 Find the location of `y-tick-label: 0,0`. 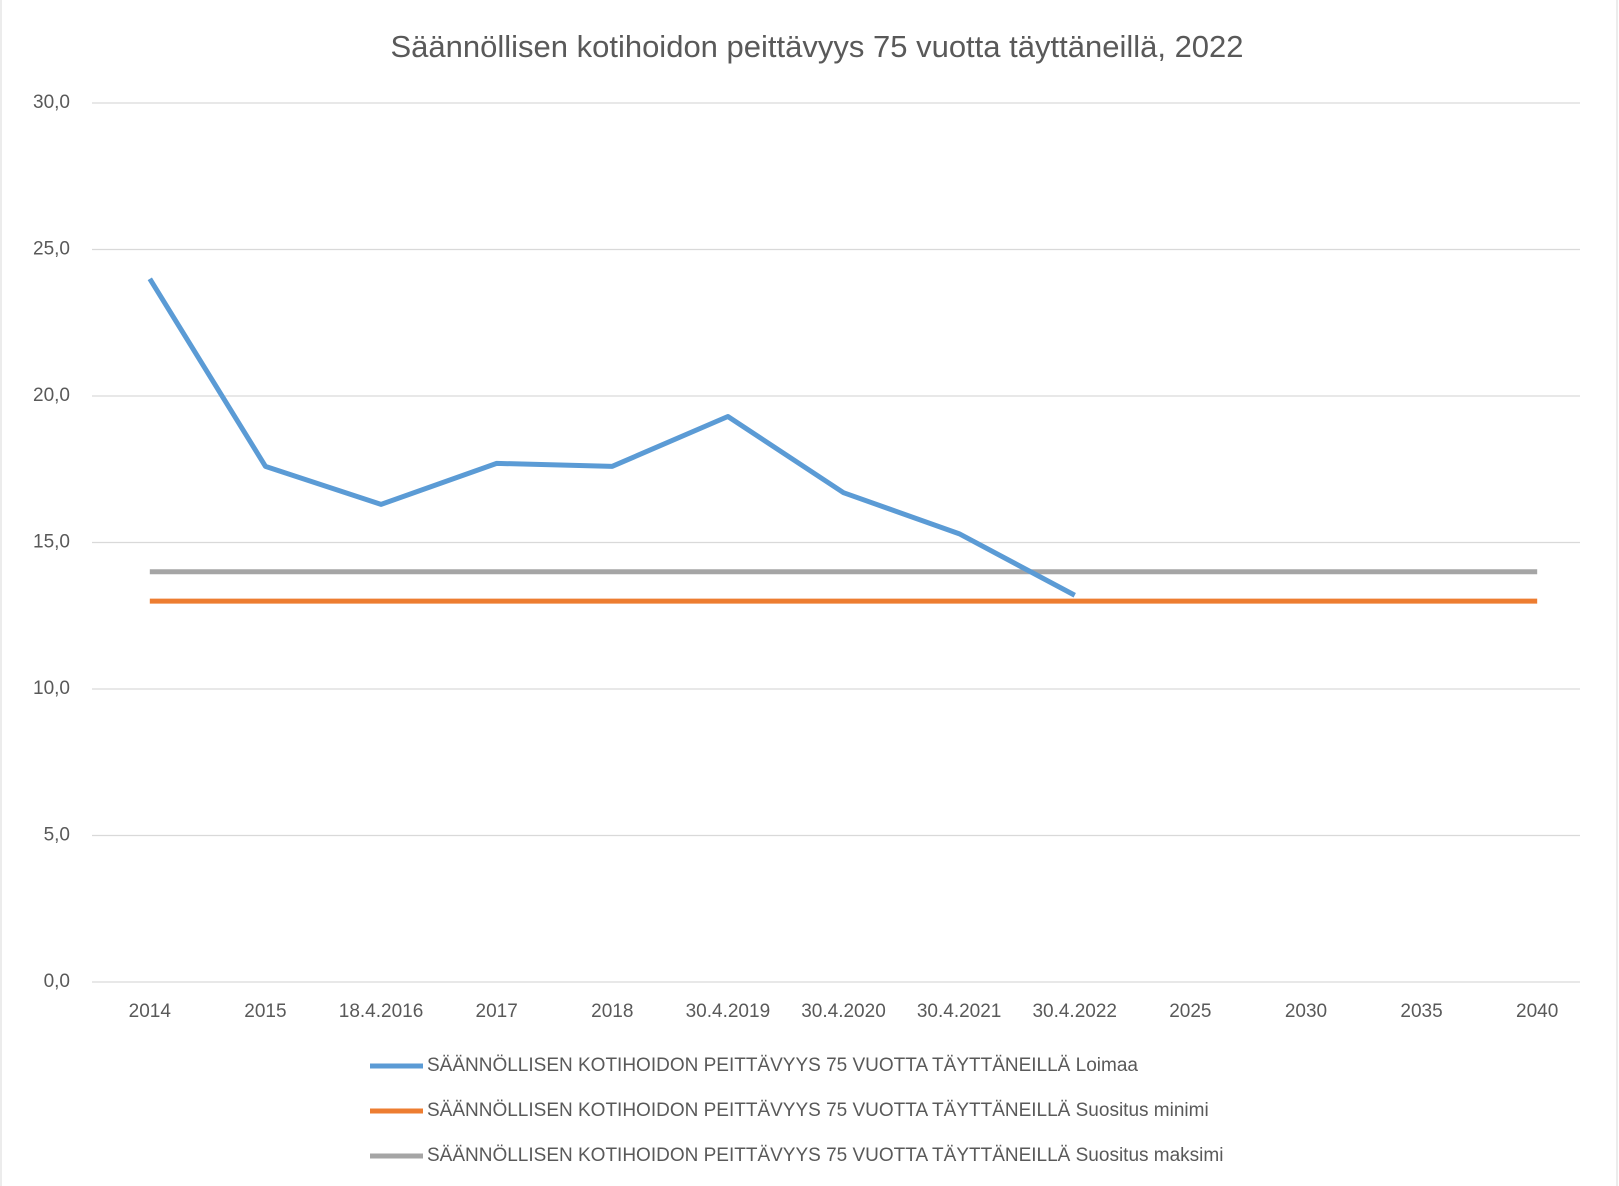

y-tick-label: 0,0 is located at coordinates (57, 981).